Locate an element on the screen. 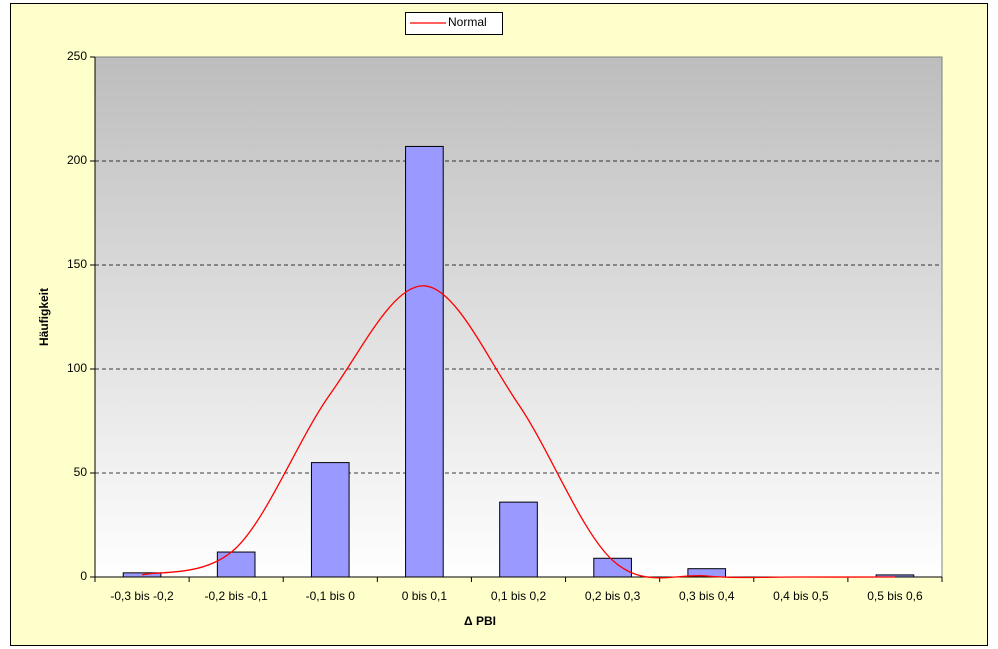 Image resolution: width=998 pixels, height=649 pixels. x-tick-label: 0,2 bis 0,3 is located at coordinates (613, 596).